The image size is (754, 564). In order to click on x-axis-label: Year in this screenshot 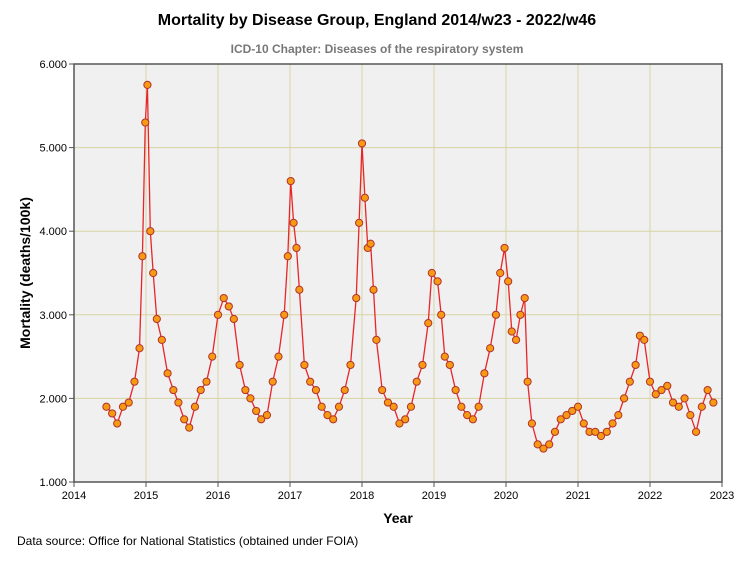, I will do `click(398, 518)`.